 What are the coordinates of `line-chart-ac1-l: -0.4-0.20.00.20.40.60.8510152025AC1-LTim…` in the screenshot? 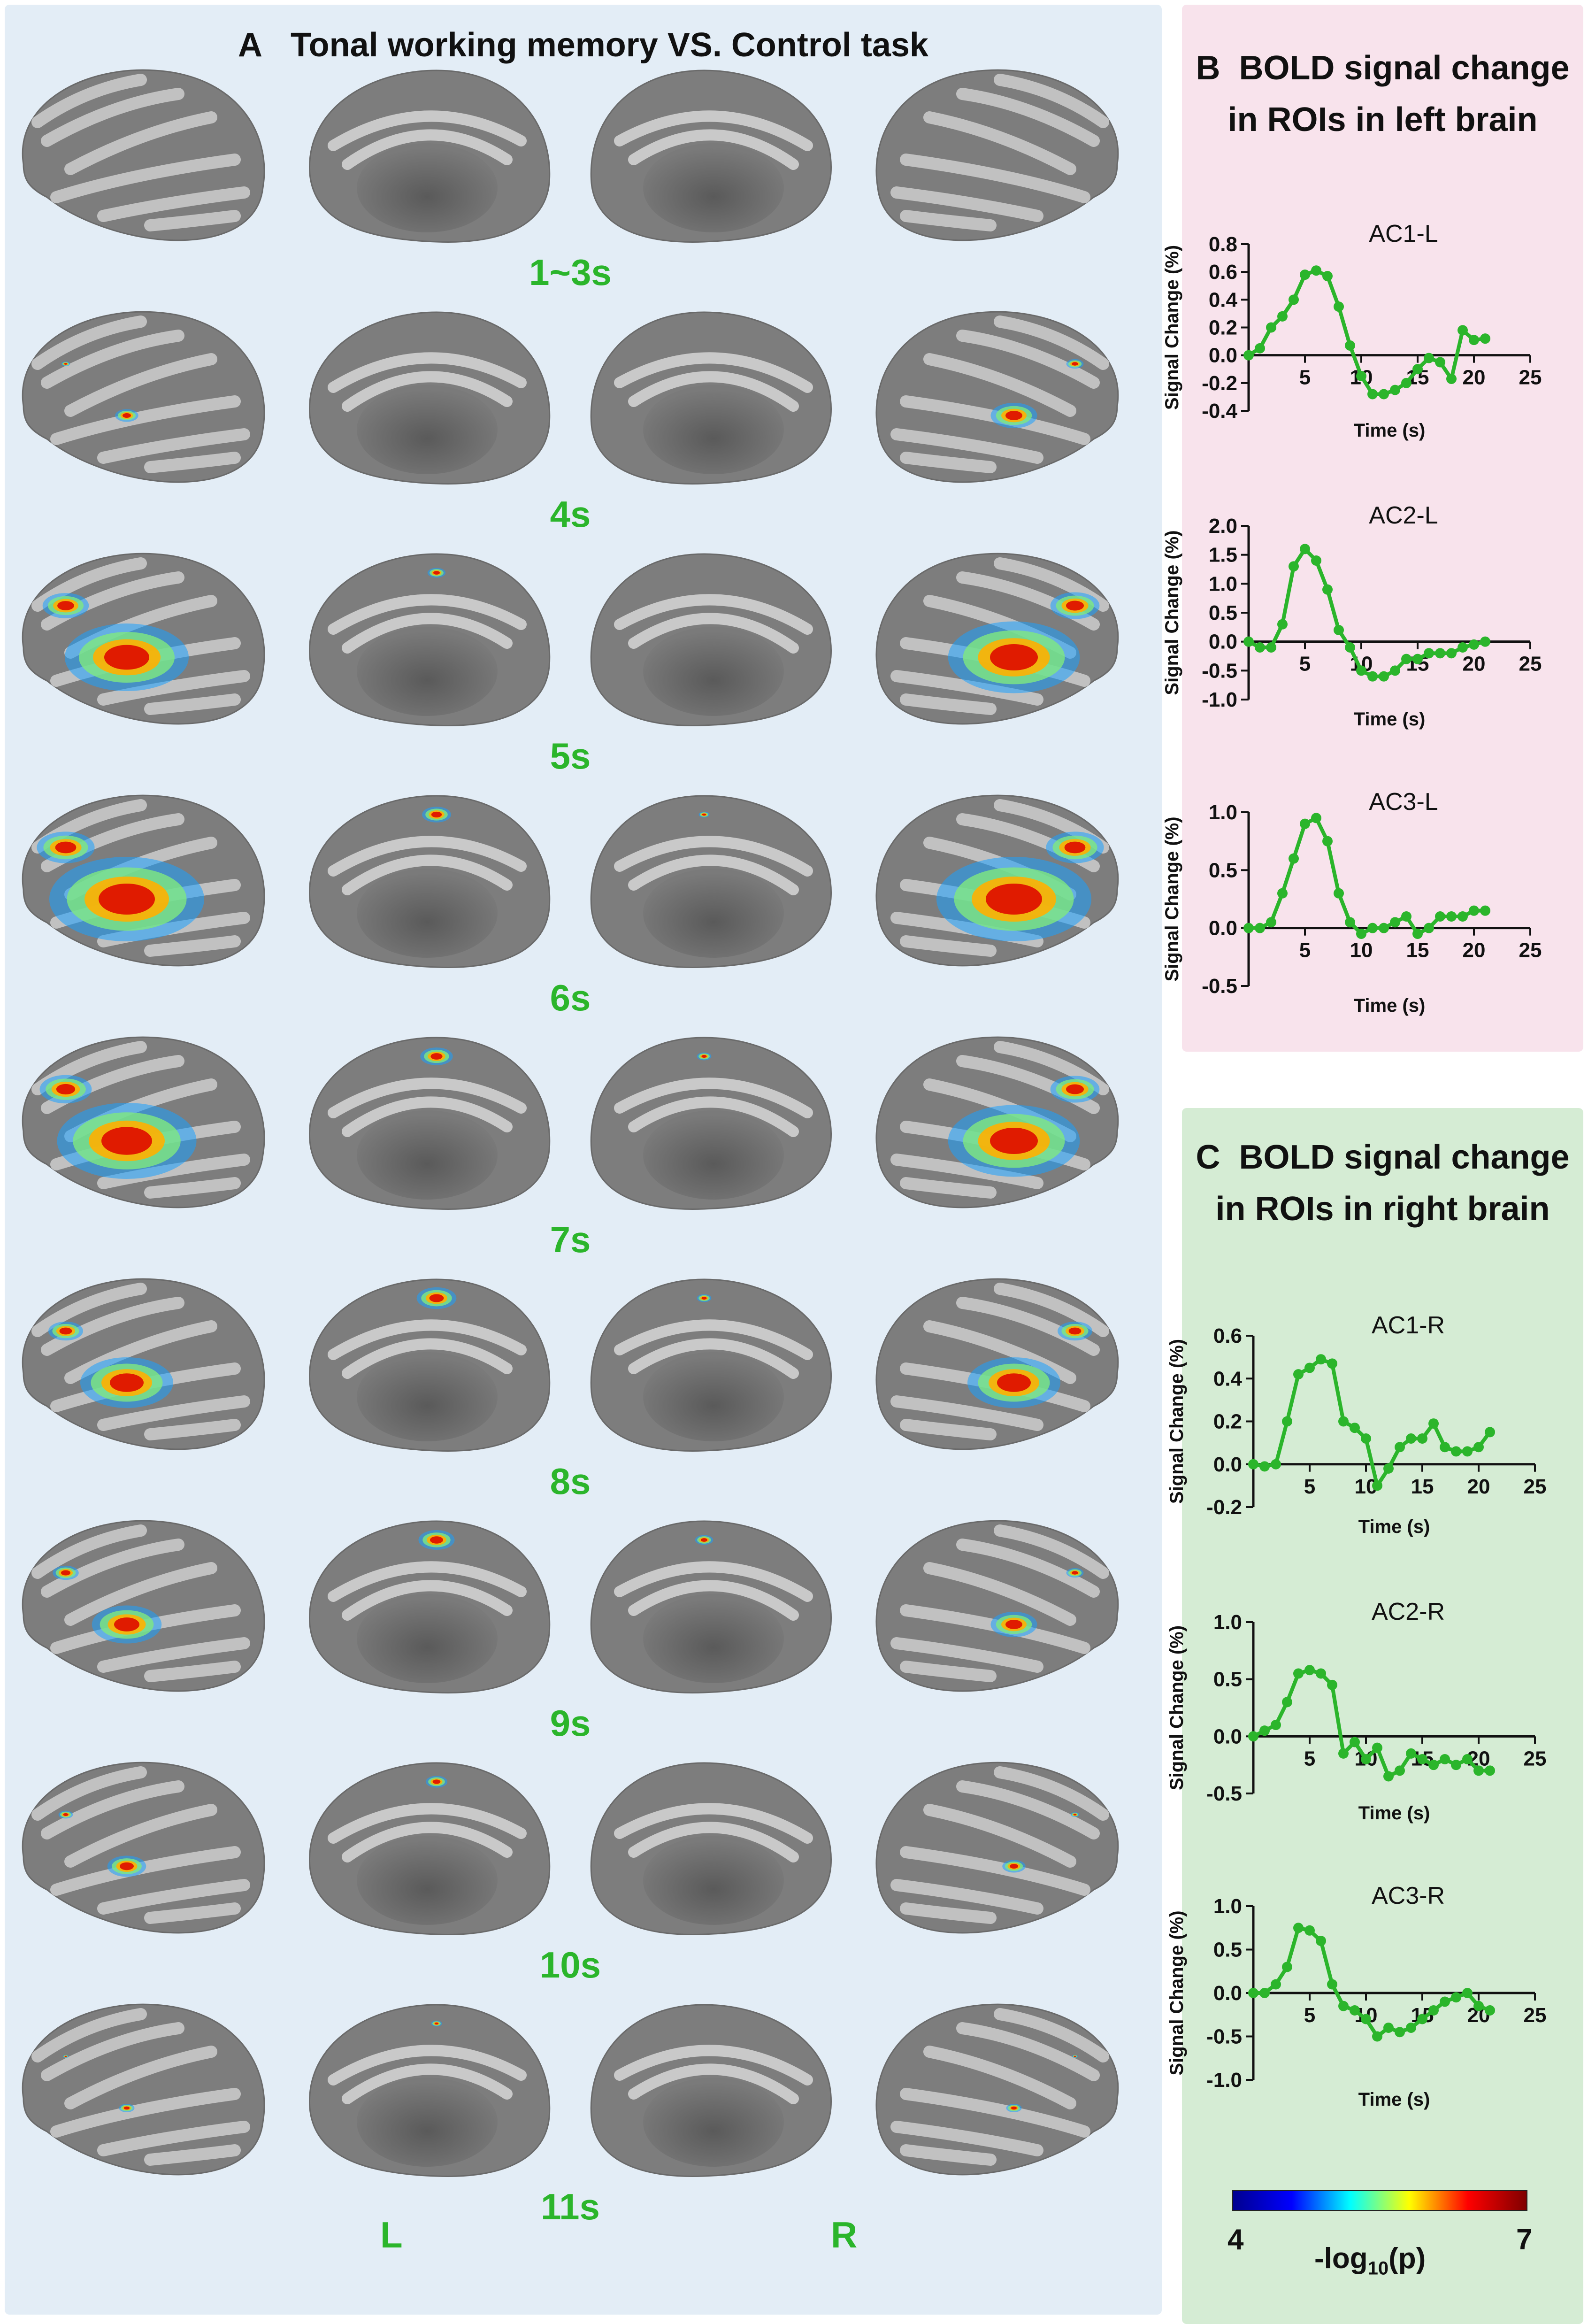 It's located at (1352, 331).